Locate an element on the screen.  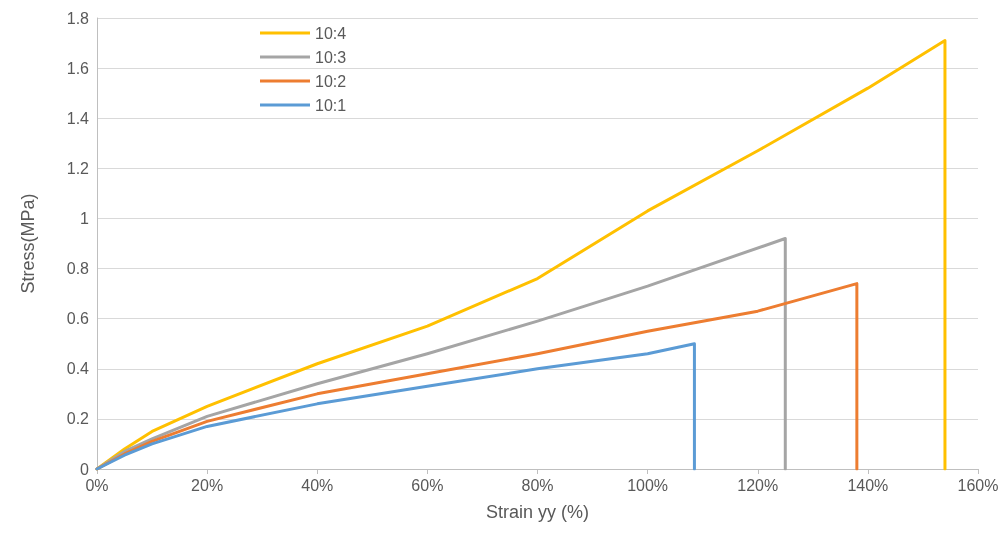
y-tick-label: 0.6 is located at coordinates (78, 319).